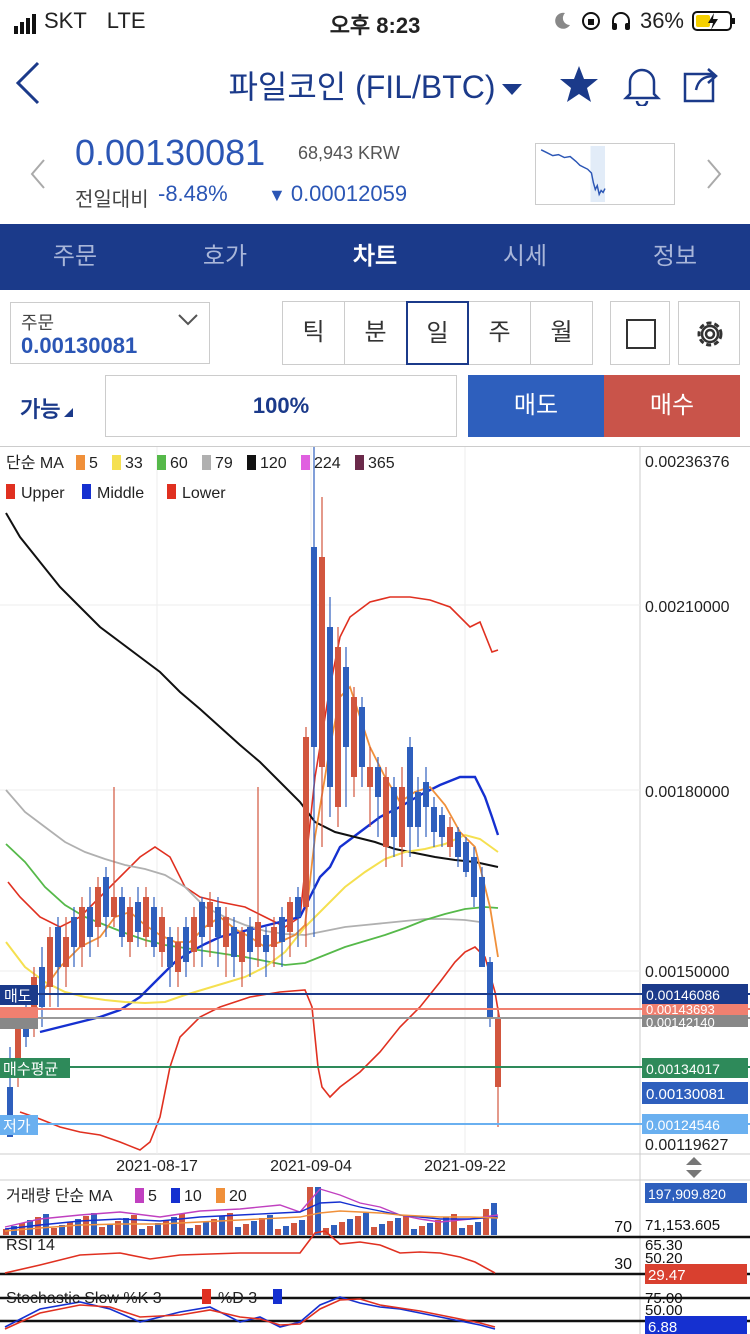 The width and height of the screenshot is (750, 1334). I want to click on ma-legend-label: 79, so click(224, 463).